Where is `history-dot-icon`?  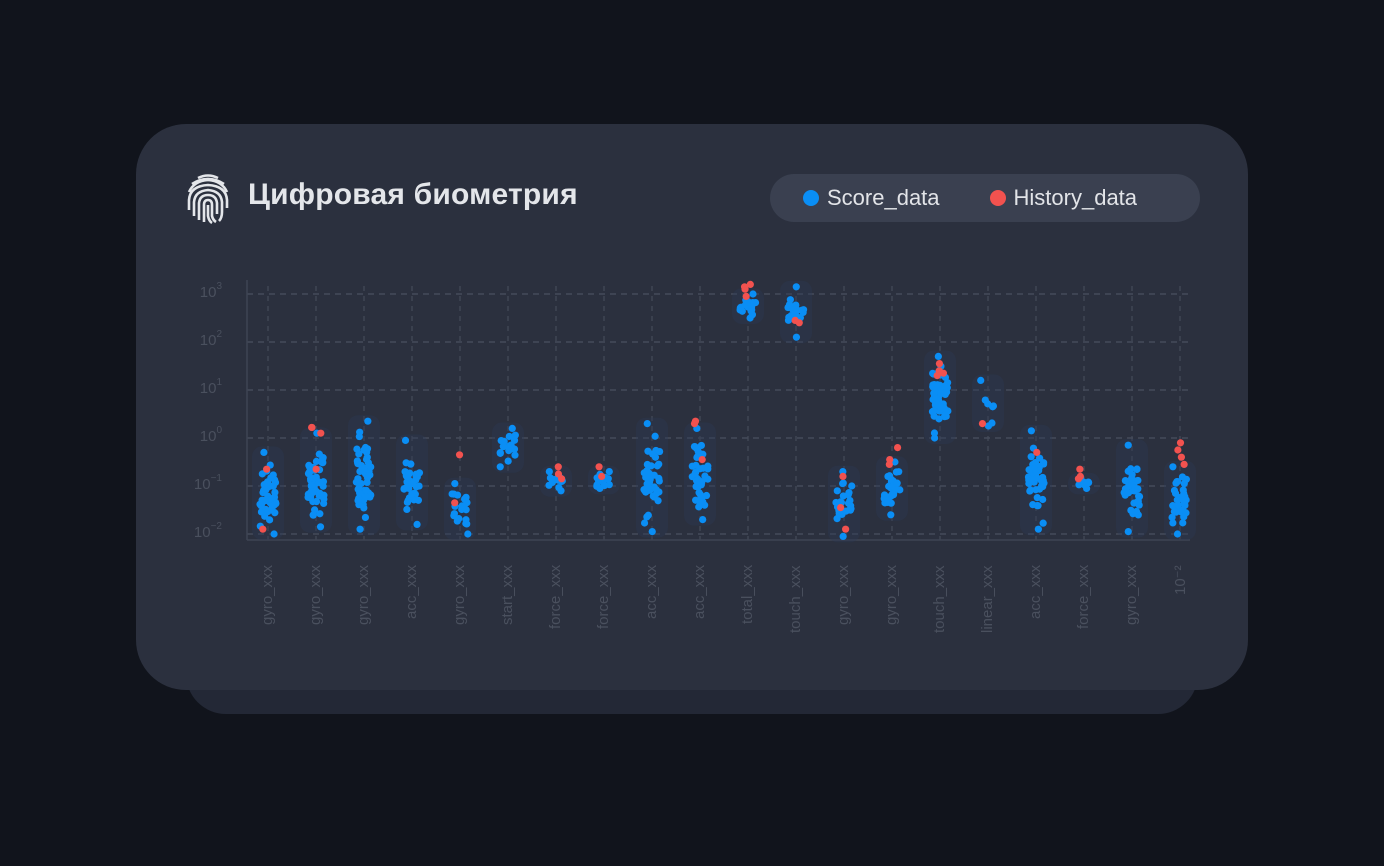
history-dot-icon is located at coordinates (997, 198).